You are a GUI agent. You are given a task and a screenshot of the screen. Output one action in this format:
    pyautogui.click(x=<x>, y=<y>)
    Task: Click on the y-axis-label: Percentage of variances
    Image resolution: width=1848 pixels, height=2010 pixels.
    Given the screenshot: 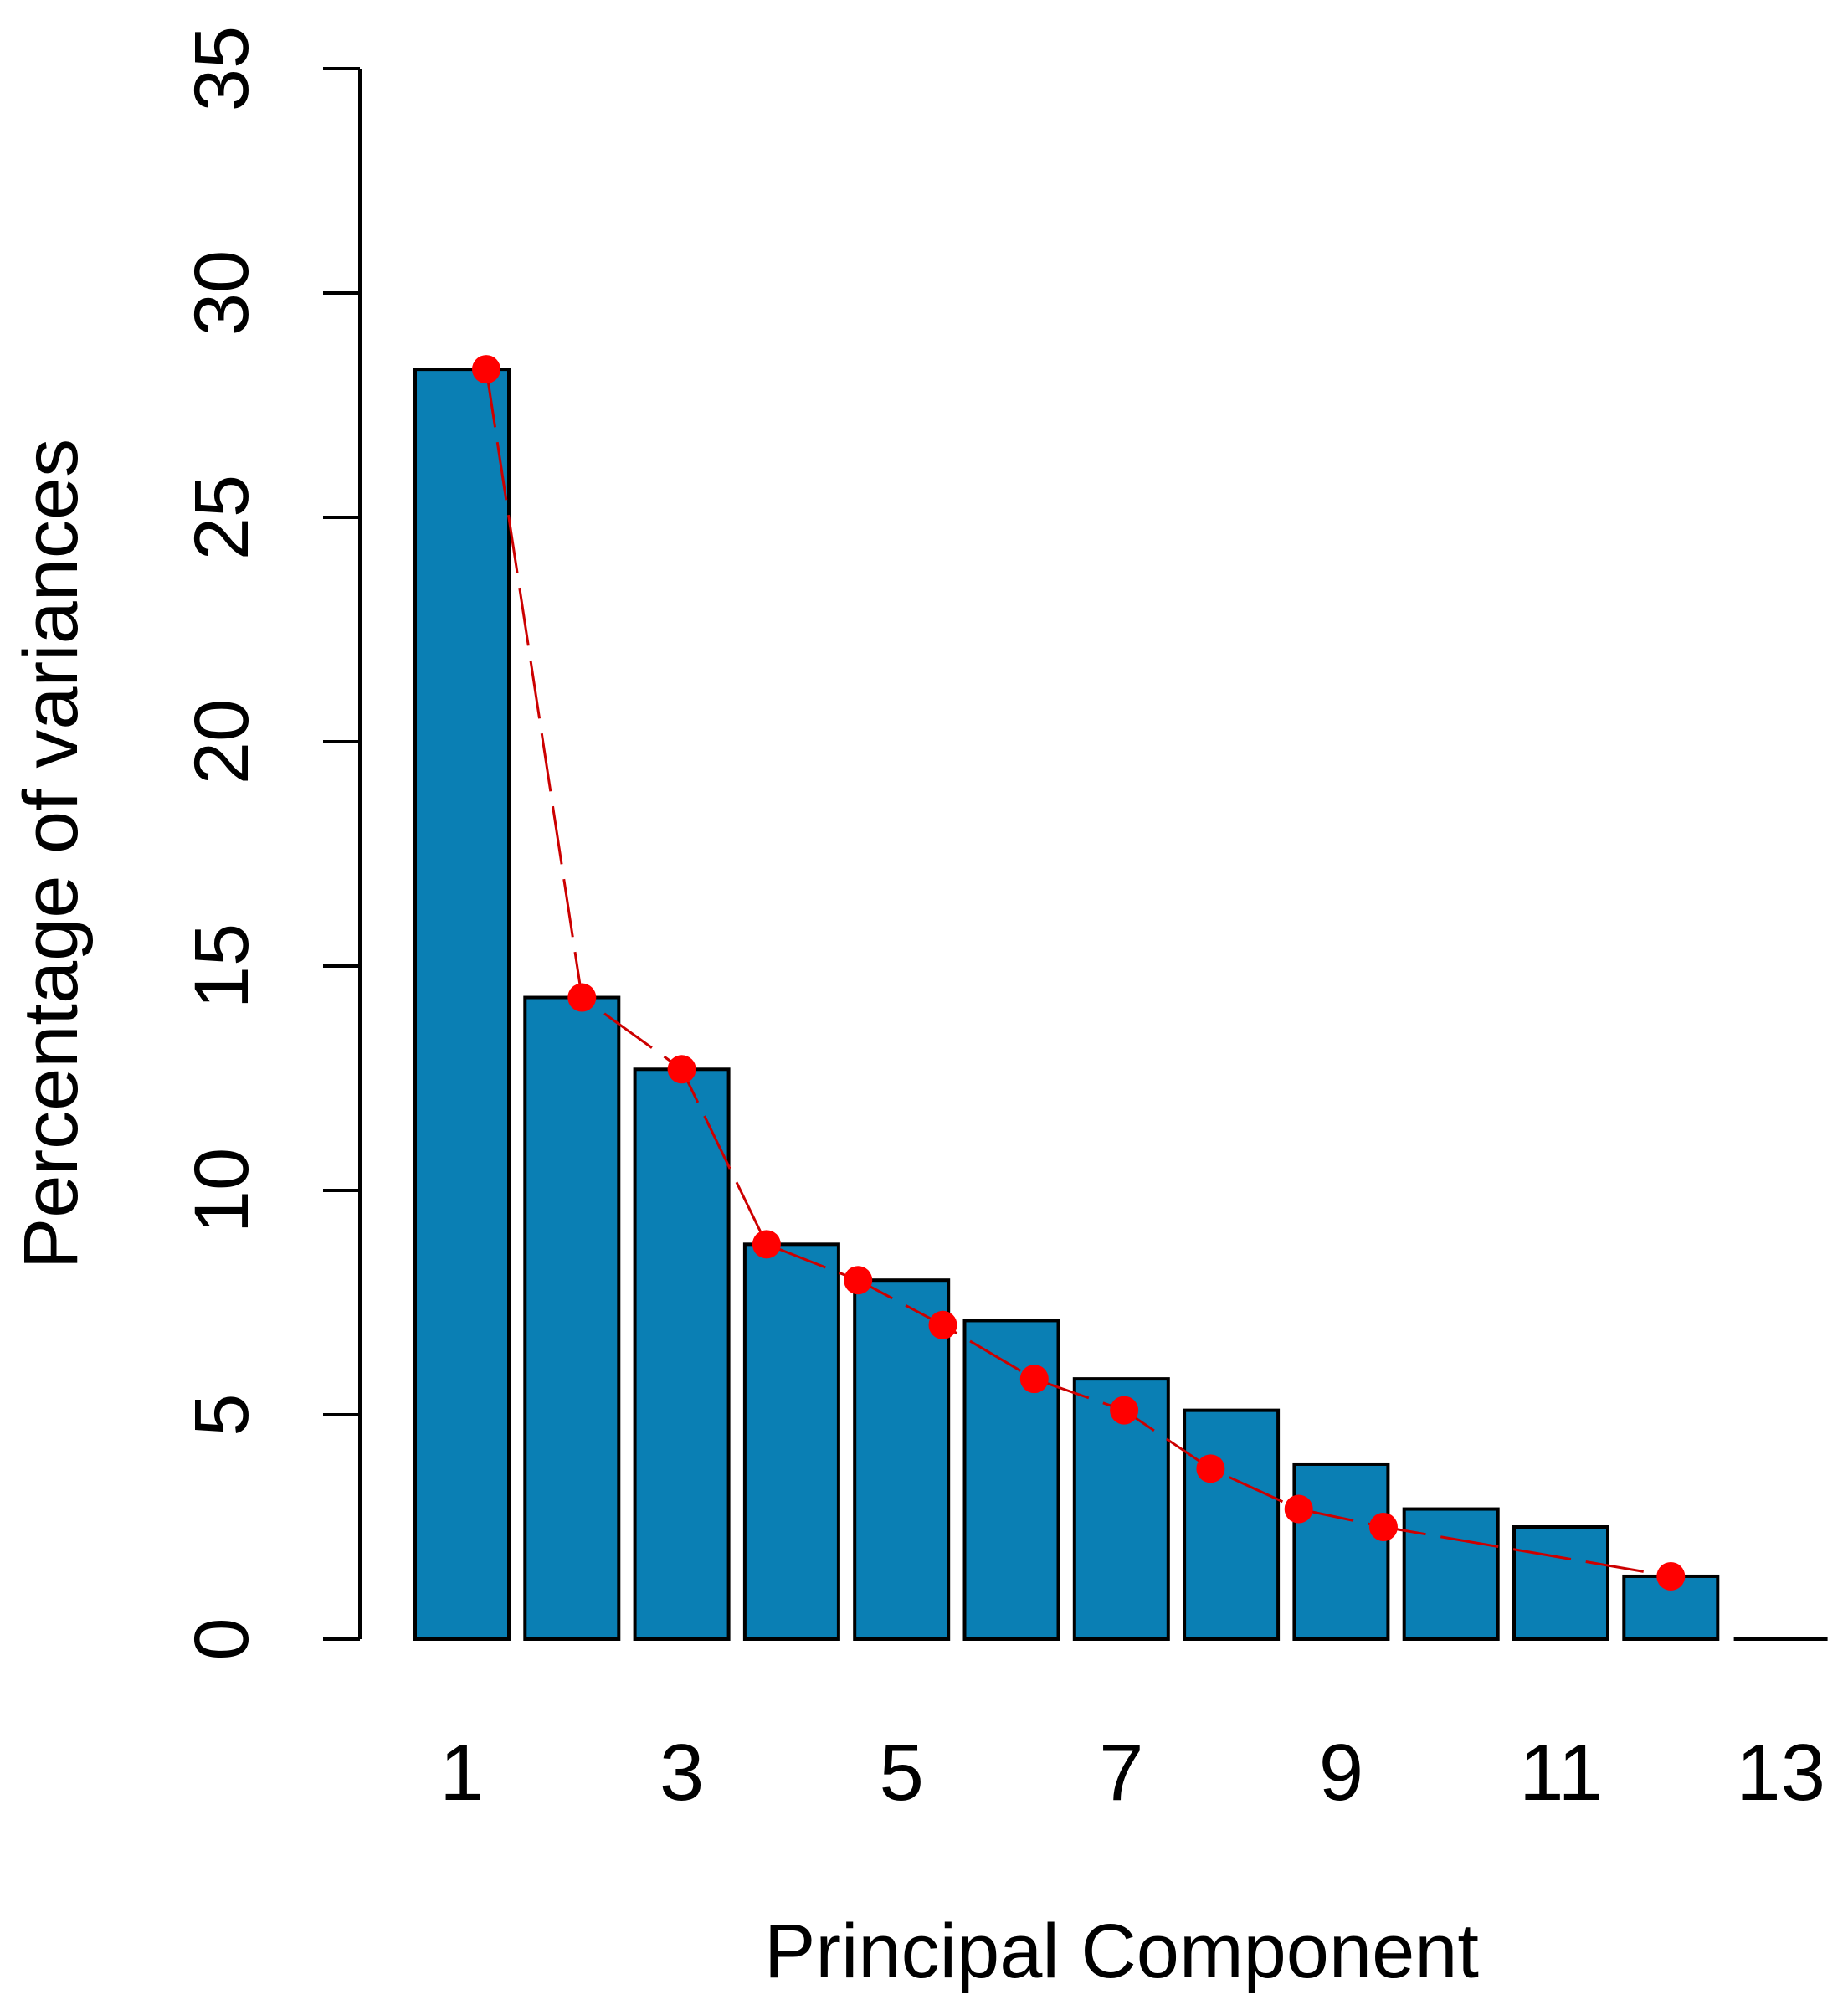 What is the action you would take?
    pyautogui.click(x=51, y=854)
    